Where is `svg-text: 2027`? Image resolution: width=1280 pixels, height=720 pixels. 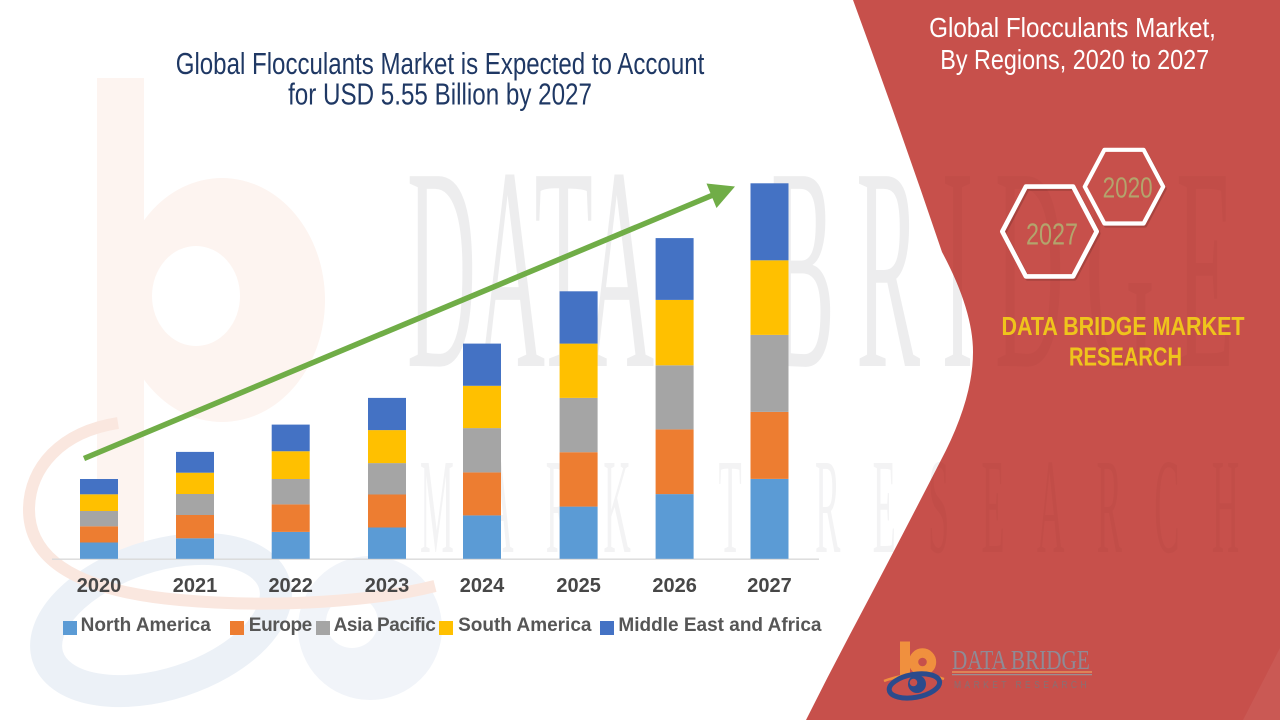 svg-text: 2027 is located at coordinates (1052, 233).